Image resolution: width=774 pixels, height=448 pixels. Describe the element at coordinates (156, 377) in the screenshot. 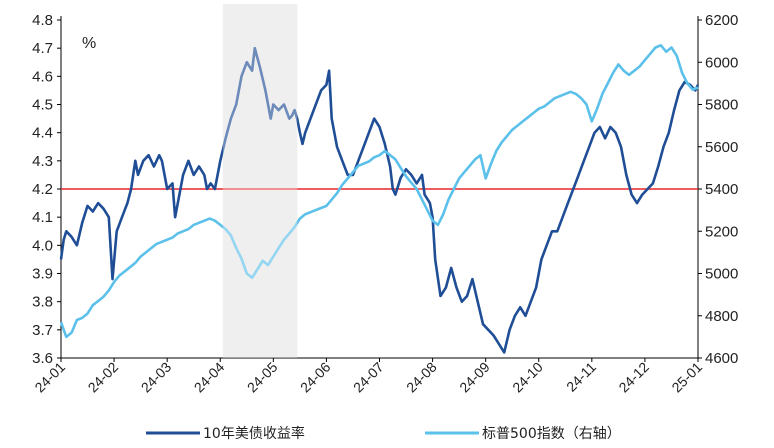

I see `x-tick-label: 24-03` at that location.